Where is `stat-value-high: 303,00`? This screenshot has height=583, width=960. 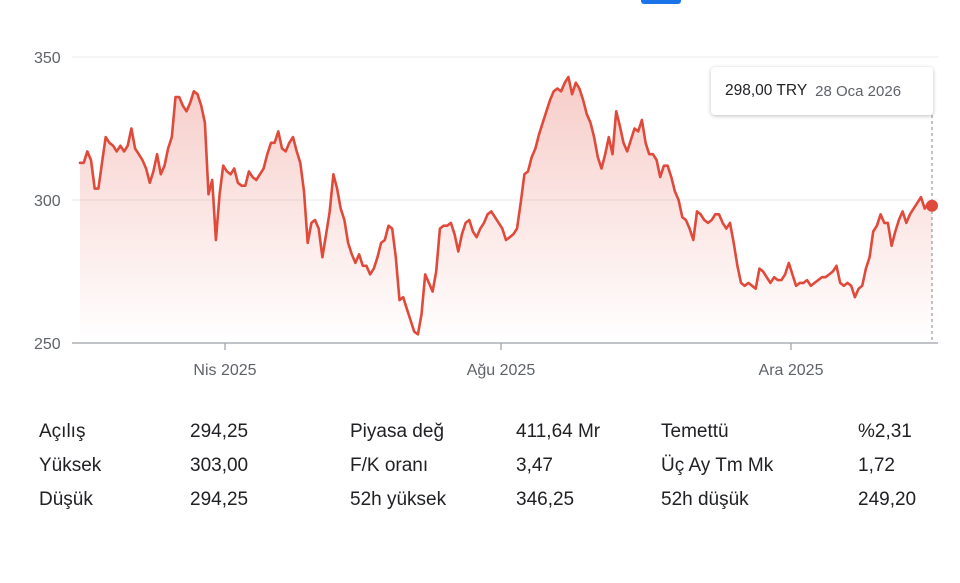 stat-value-high: 303,00 is located at coordinates (219, 465).